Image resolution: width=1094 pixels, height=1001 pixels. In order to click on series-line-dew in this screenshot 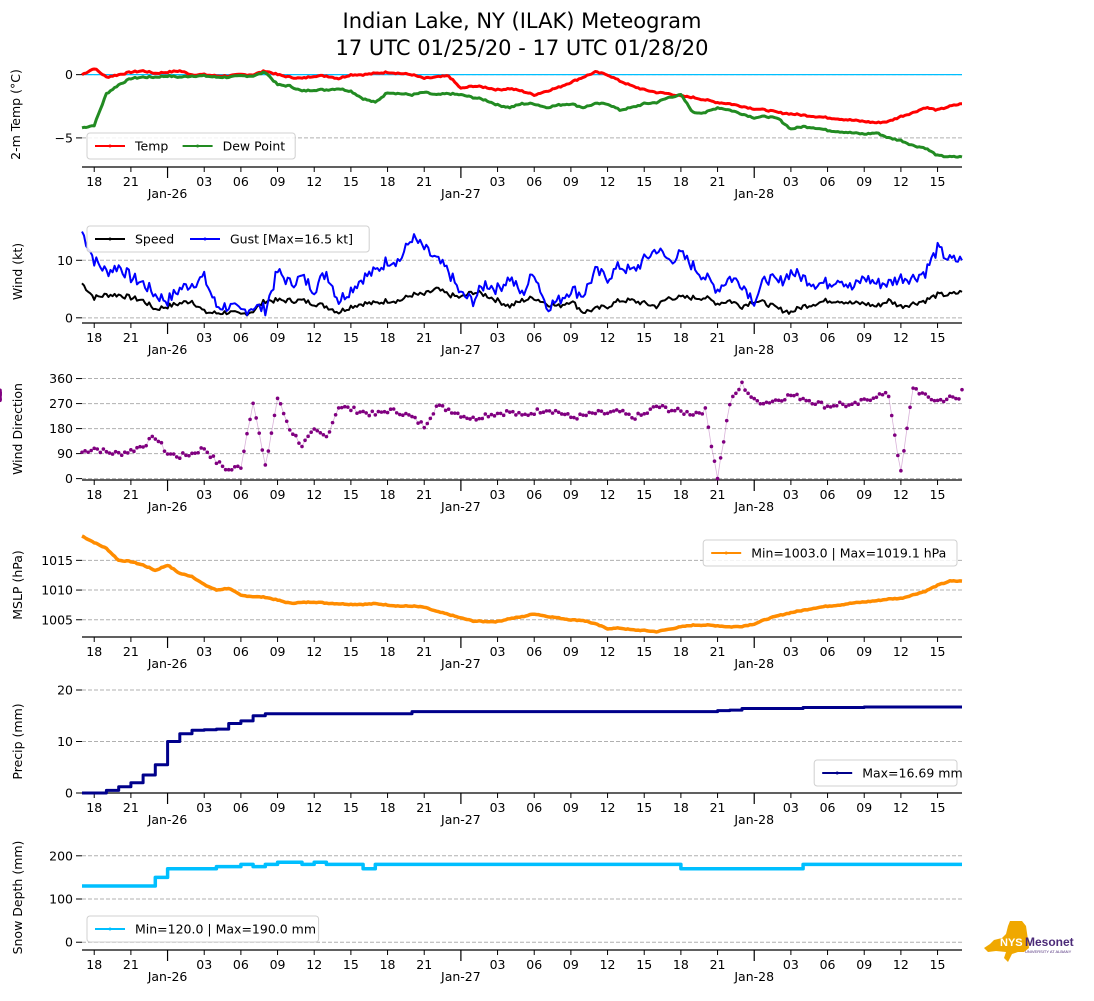, I will do `click(522, 114)`.